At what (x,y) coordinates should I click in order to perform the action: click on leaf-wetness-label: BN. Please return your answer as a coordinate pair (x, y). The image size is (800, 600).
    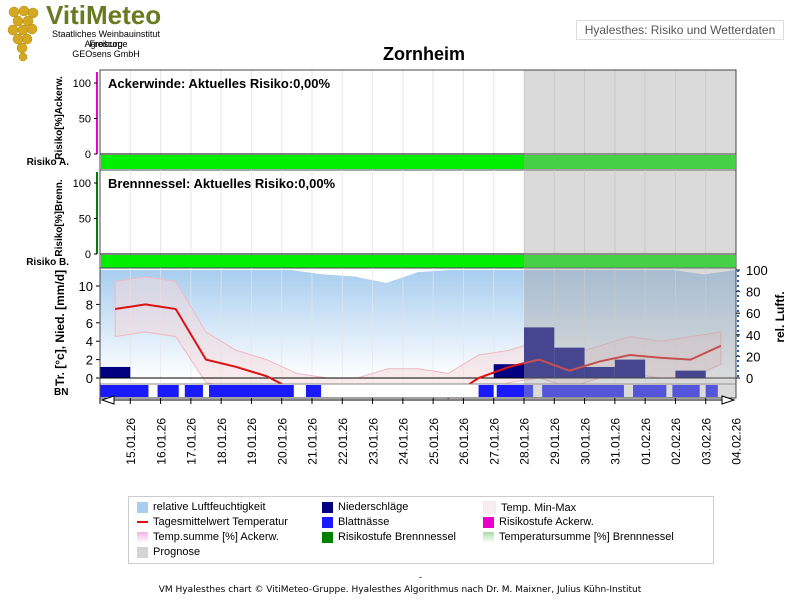
    Looking at the image, I should click on (61, 392).